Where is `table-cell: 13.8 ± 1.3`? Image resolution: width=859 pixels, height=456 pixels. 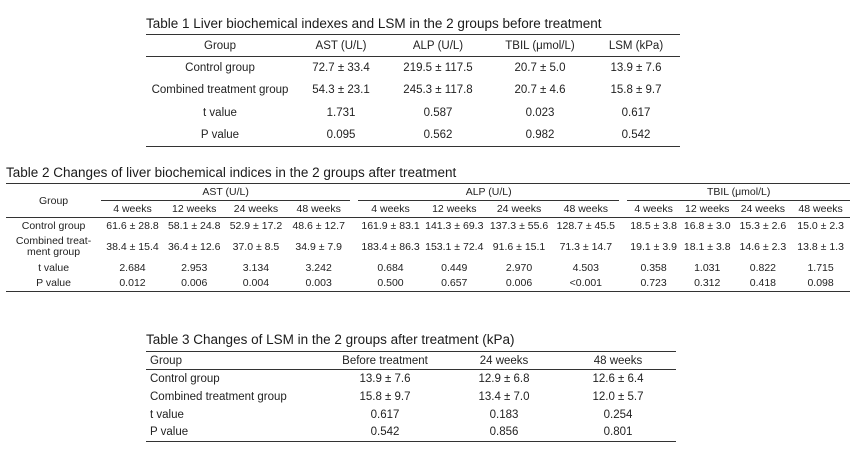 table-cell: 13.8 ± 1.3 is located at coordinates (820, 246).